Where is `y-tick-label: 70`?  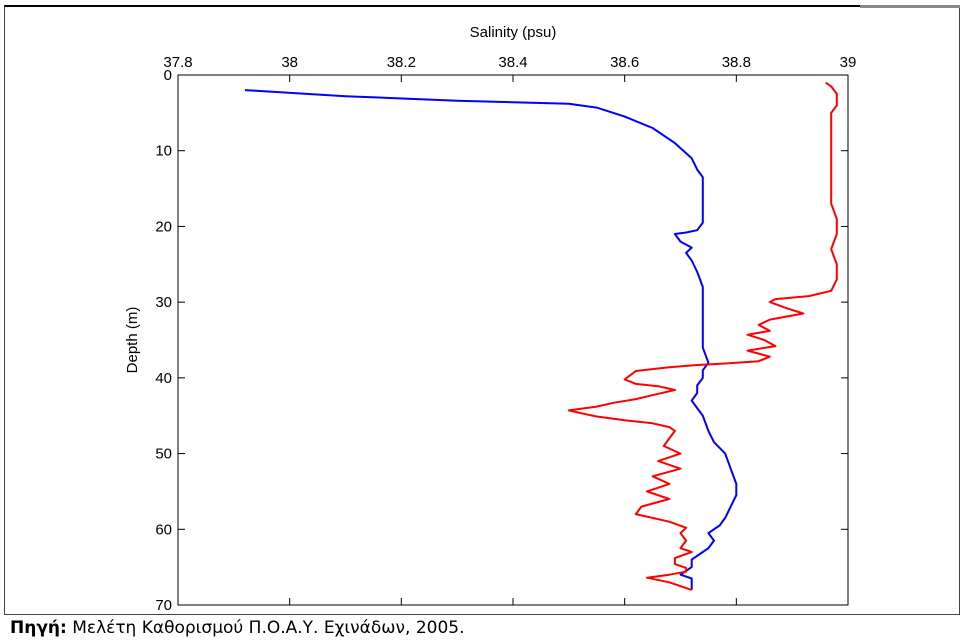
y-tick-label: 70 is located at coordinates (163, 605).